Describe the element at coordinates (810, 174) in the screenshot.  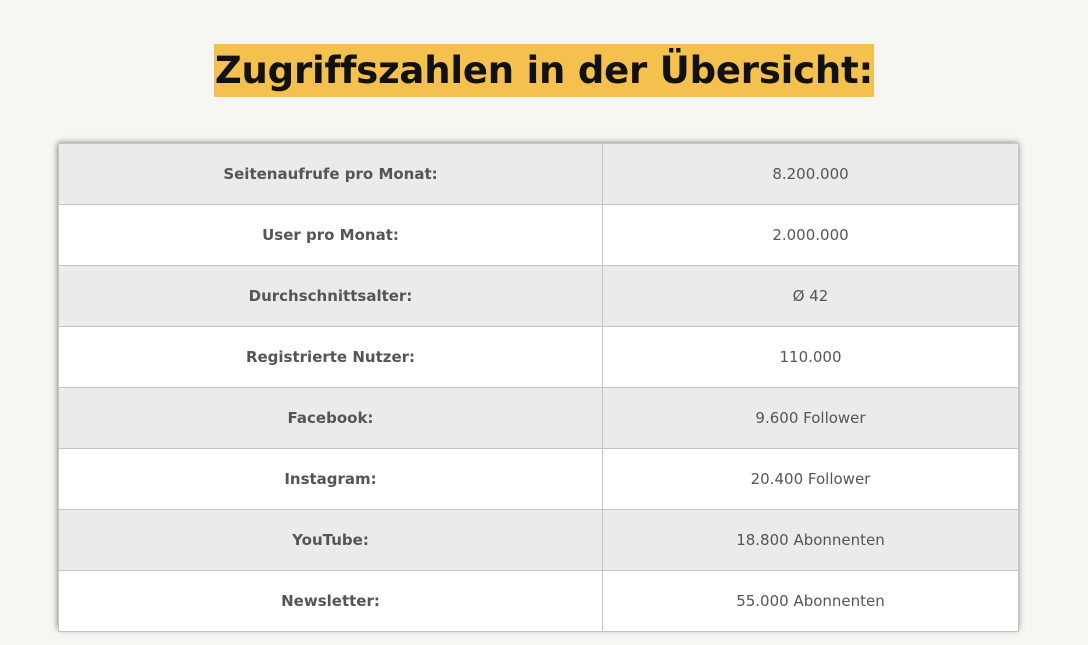
I see `row-value: 8.200.000` at that location.